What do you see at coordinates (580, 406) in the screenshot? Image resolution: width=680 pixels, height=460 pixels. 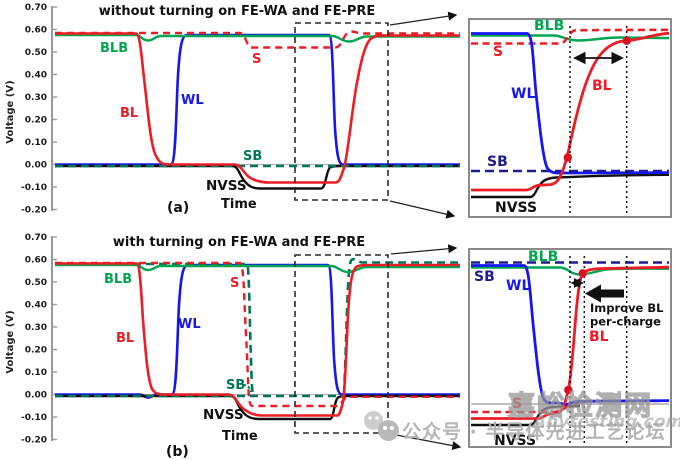 I see `site-watermark-cn: 嘉峪检测网` at bounding box center [580, 406].